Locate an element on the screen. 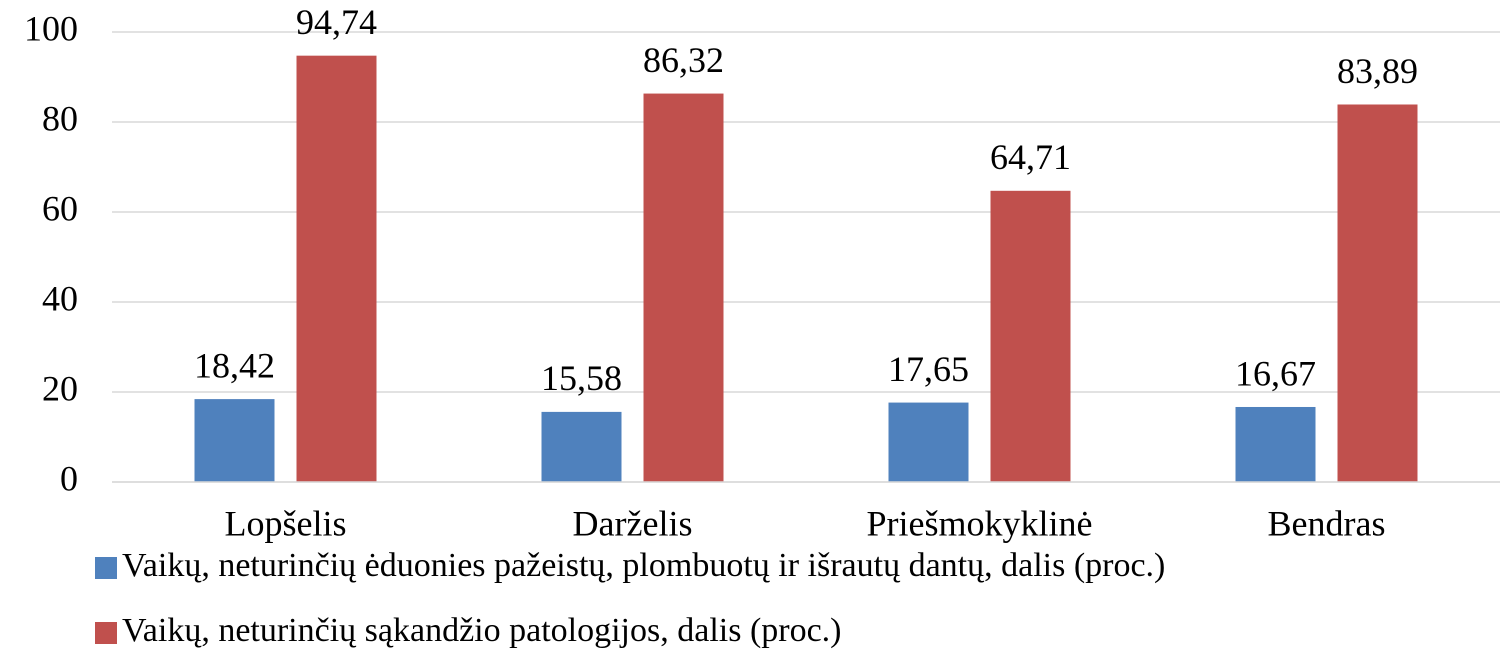 This screenshot has height=649, width=1509. value-label: 18,42 is located at coordinates (234, 365).